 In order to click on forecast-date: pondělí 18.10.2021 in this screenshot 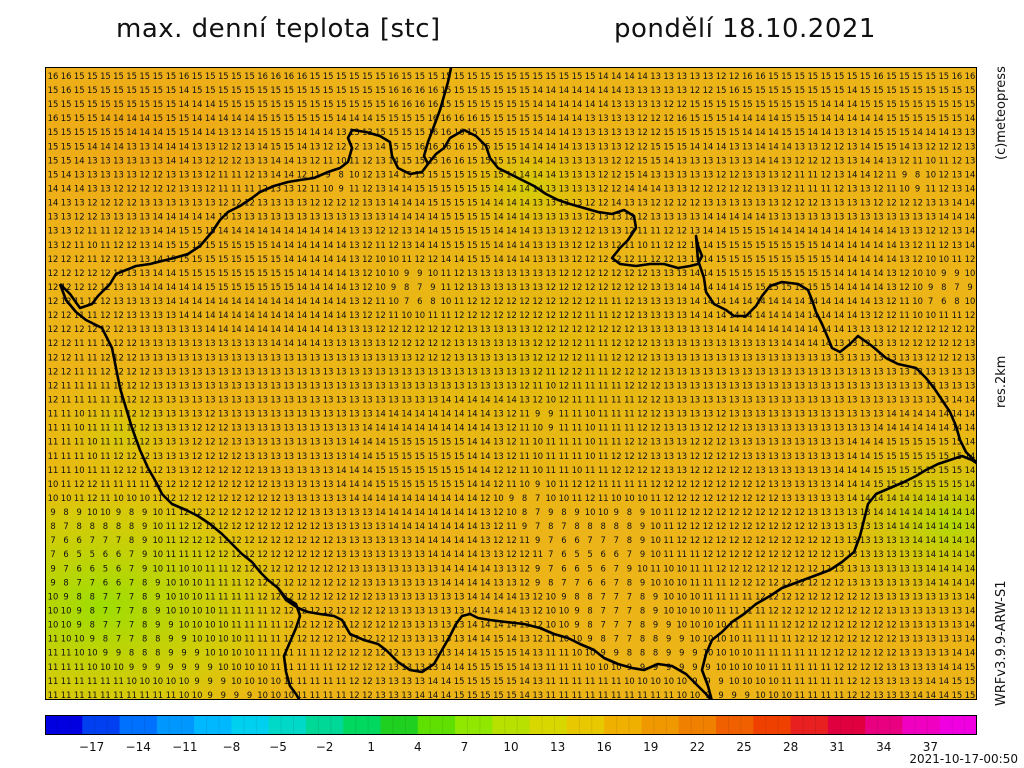, I will do `click(745, 29)`.